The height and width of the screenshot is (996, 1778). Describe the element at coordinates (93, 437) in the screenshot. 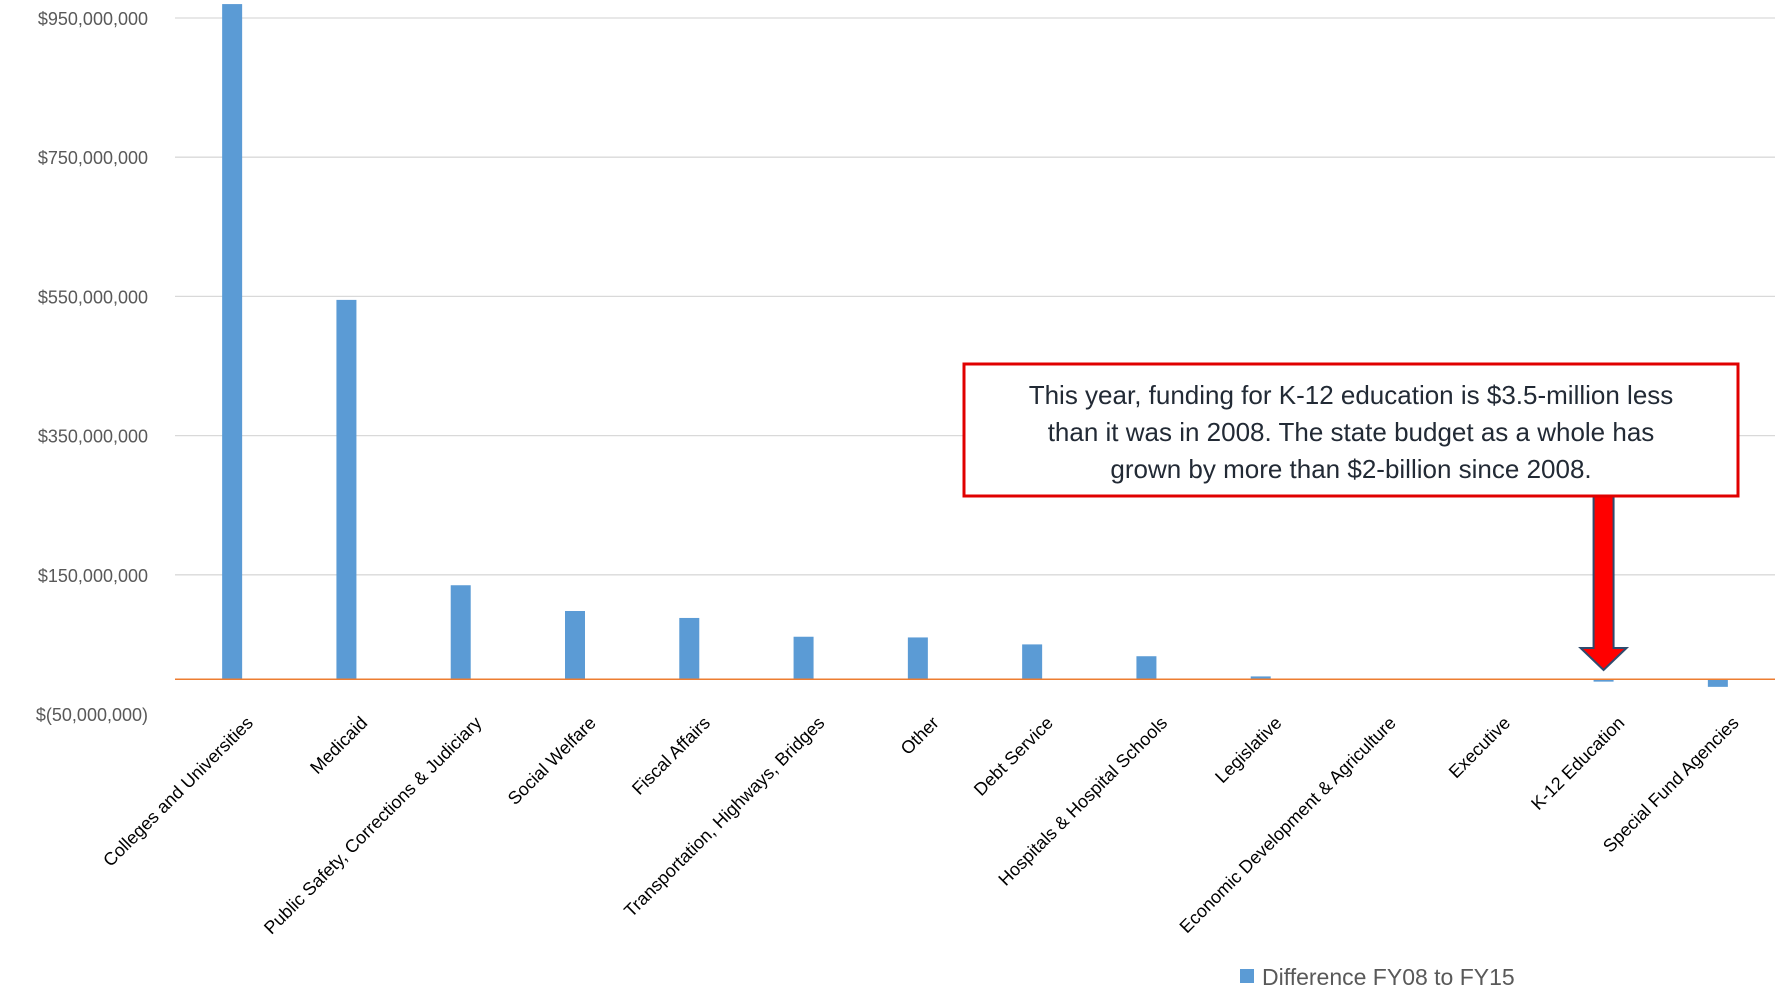

I see `y-tick-label: $350,000,000` at that location.